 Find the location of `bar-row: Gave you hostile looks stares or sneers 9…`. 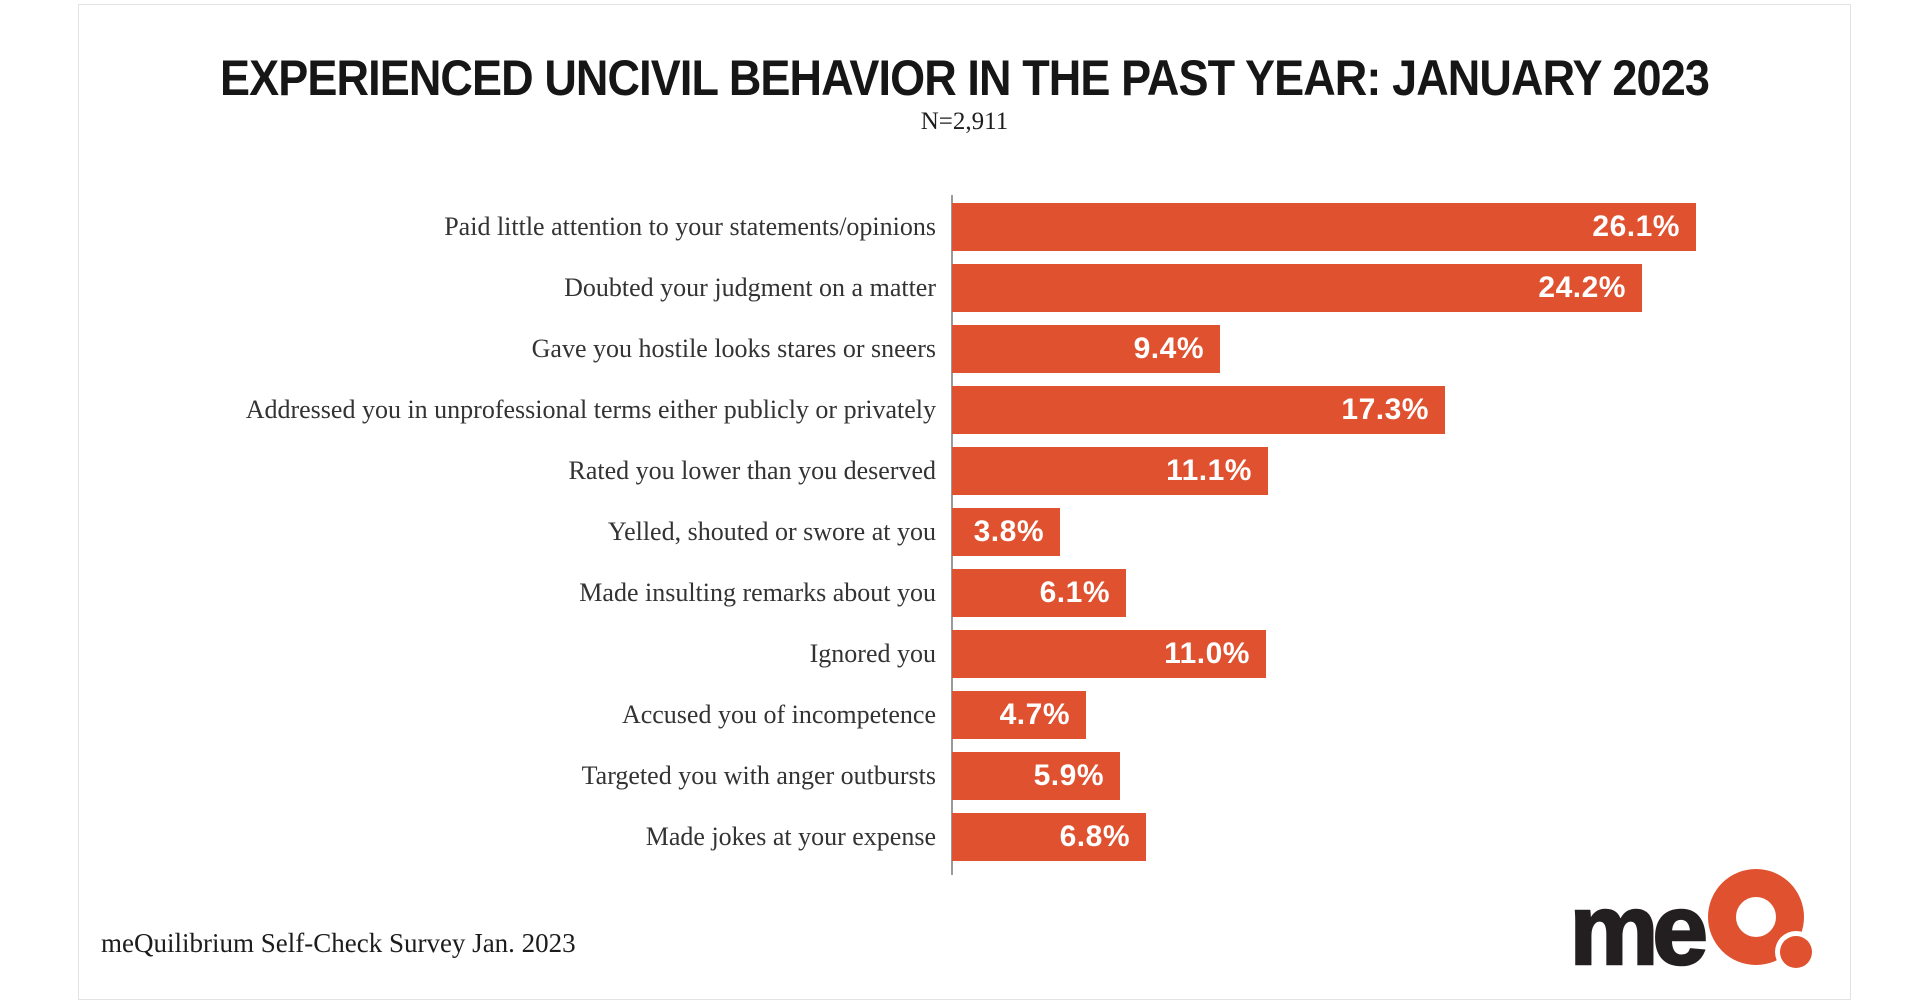

bar-row: Gave you hostile looks stares or sneers 9… is located at coordinates (965, 349).